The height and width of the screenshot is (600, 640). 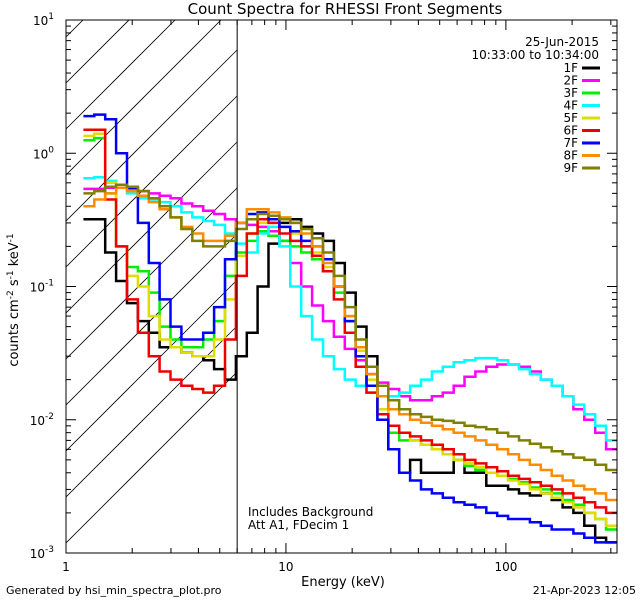 I want to click on legend-label-6F: 6F, so click(x=570, y=131).